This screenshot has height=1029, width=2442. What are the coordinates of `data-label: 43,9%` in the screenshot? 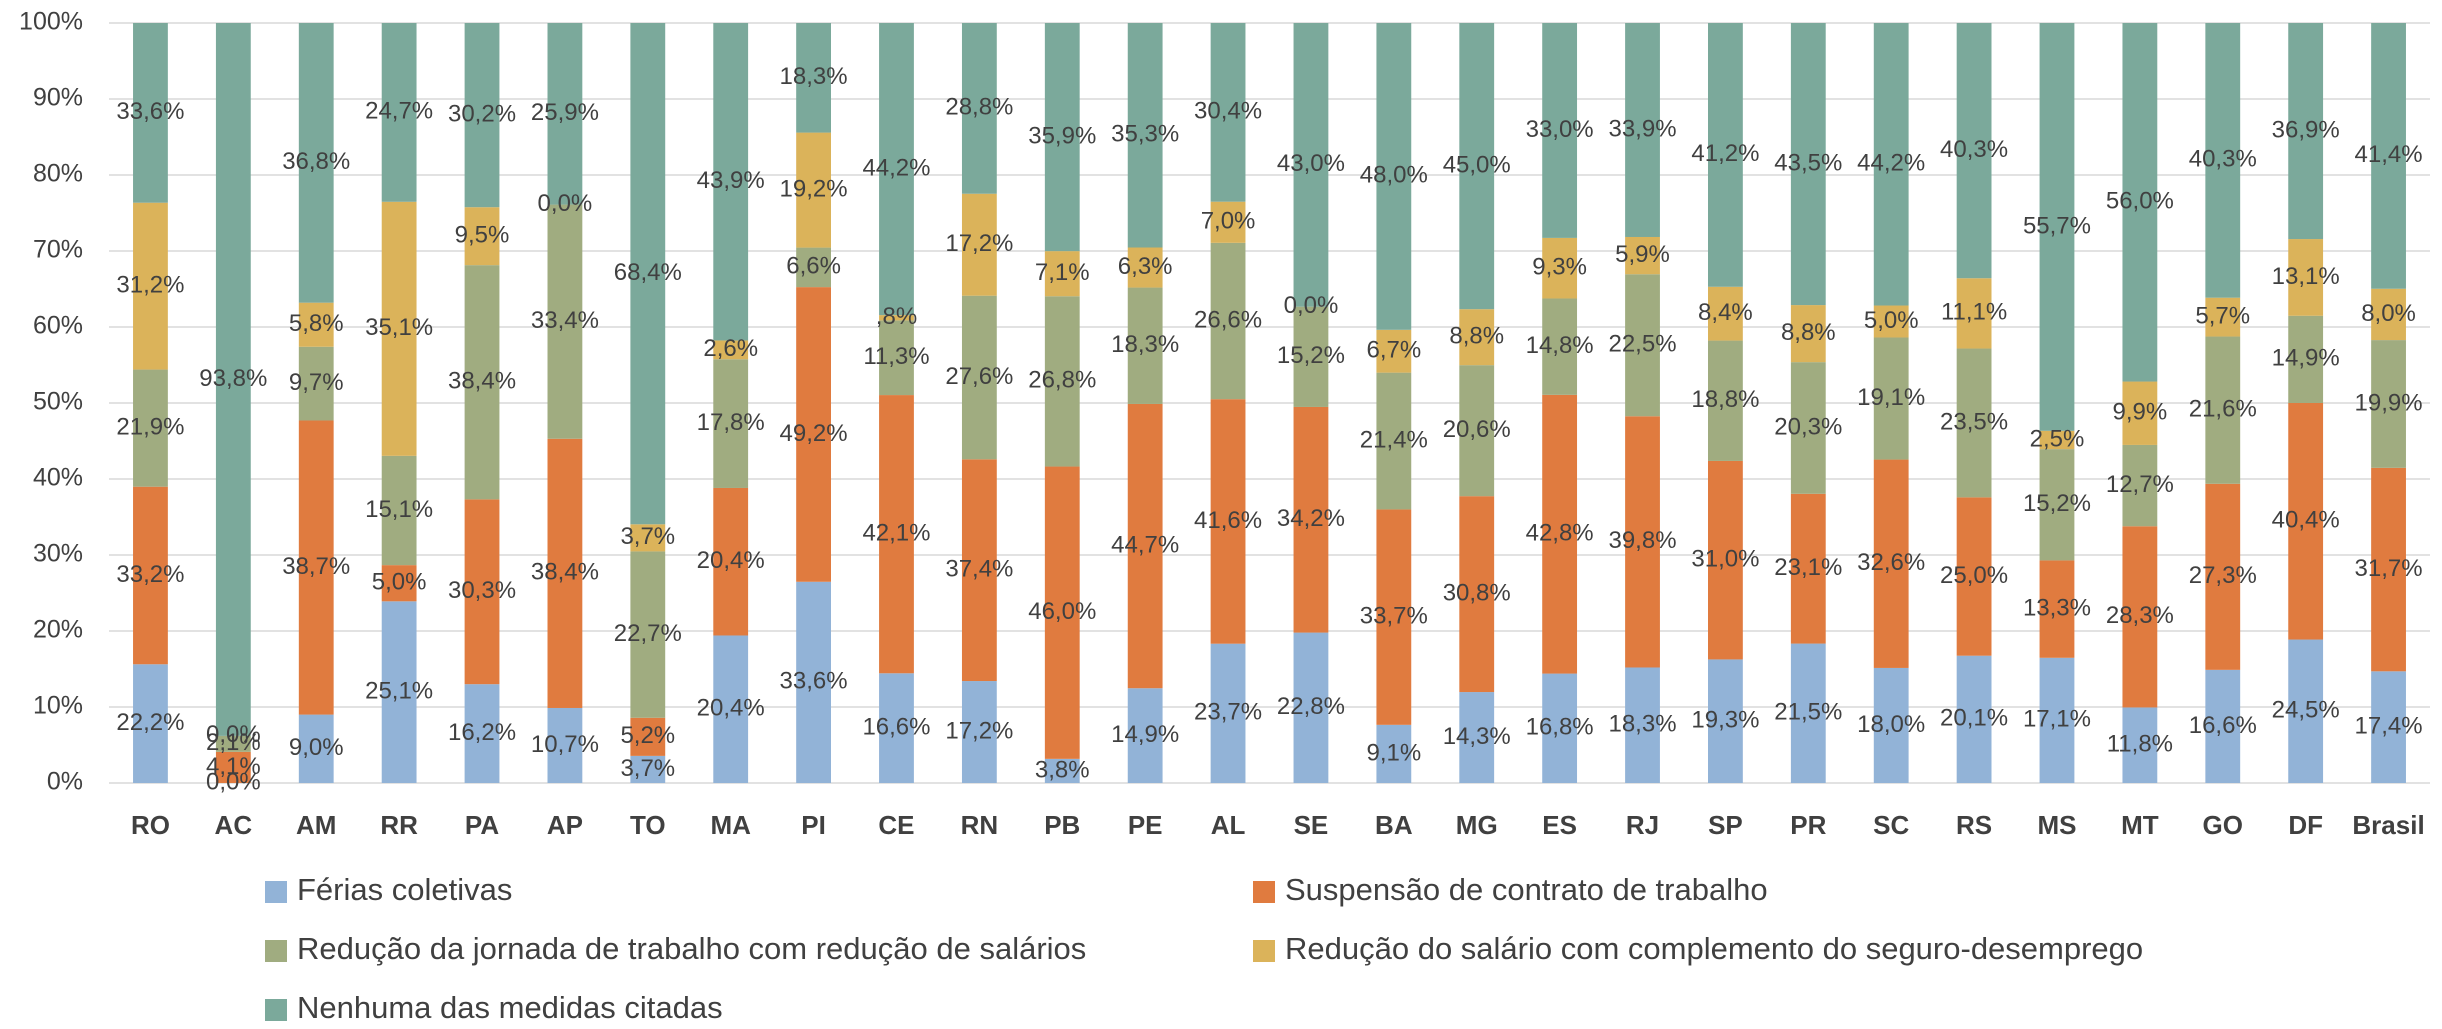 It's located at (731, 180).